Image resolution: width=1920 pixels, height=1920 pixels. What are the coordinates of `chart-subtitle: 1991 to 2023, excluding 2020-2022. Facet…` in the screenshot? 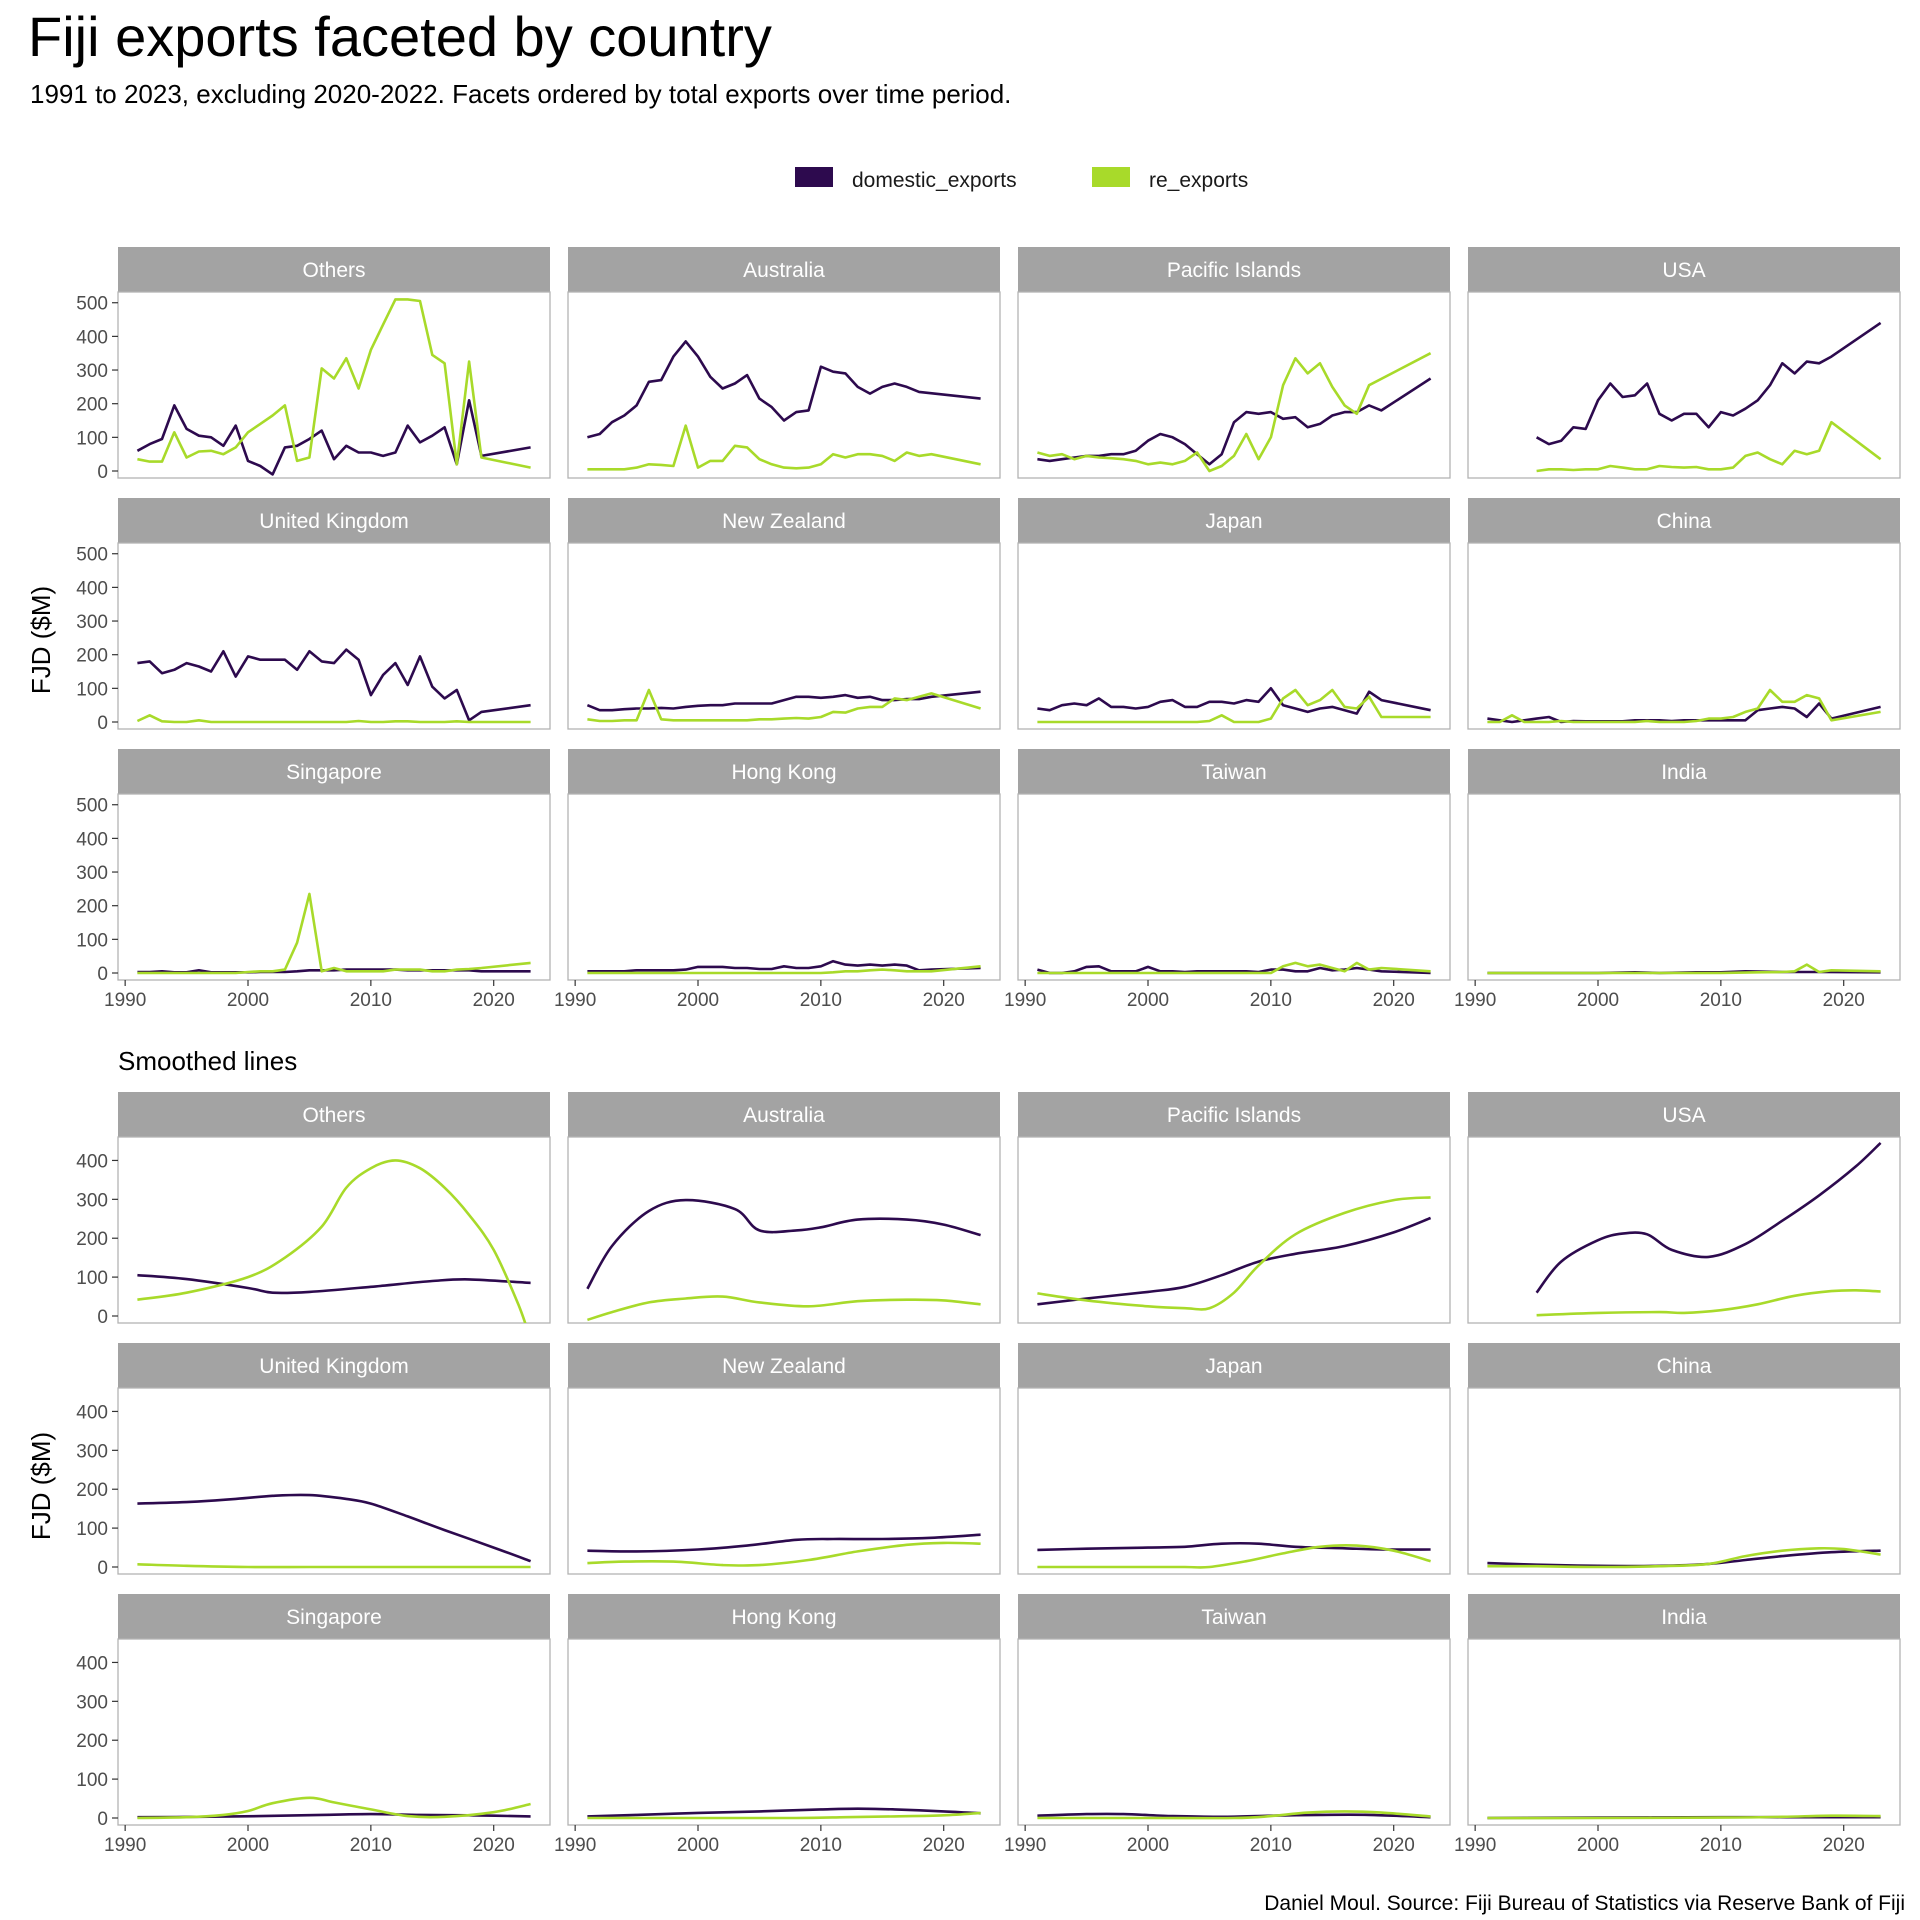 It's located at (520, 94).